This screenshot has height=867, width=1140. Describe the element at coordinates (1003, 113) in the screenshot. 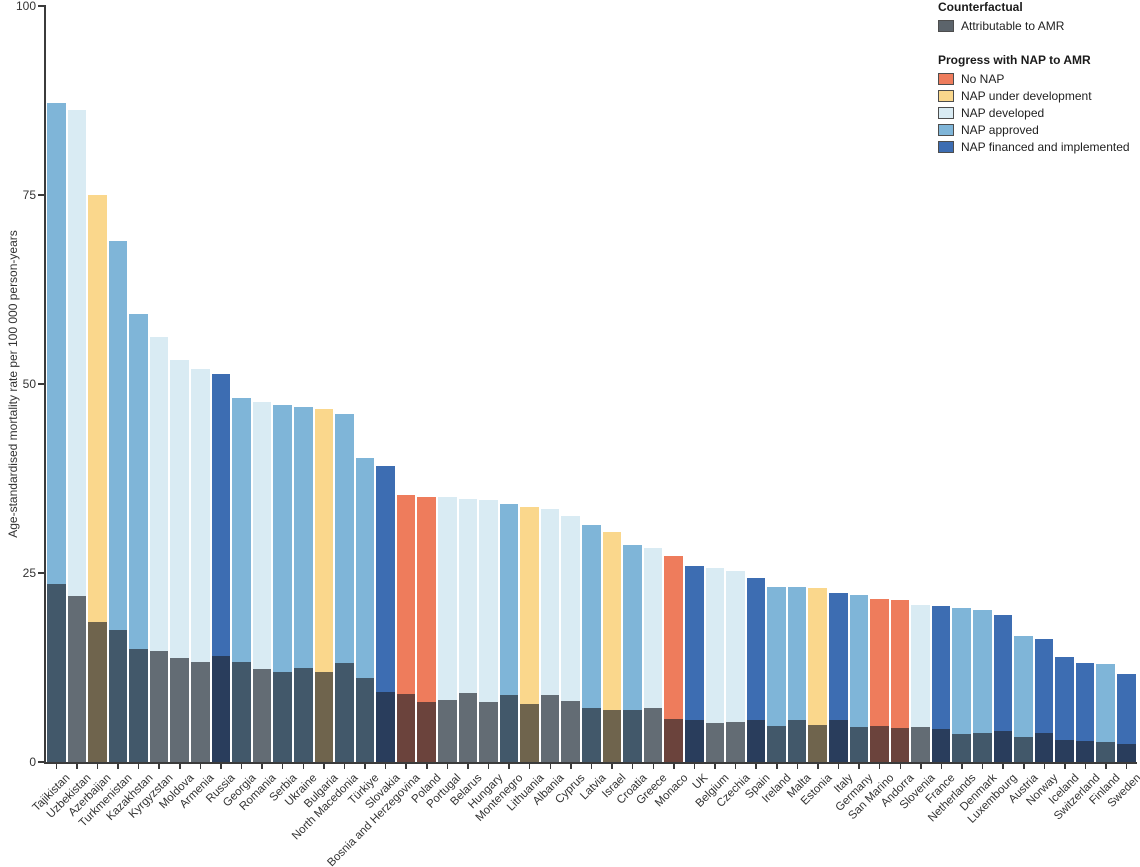

I see `legend-label-developed: NAP developed` at that location.